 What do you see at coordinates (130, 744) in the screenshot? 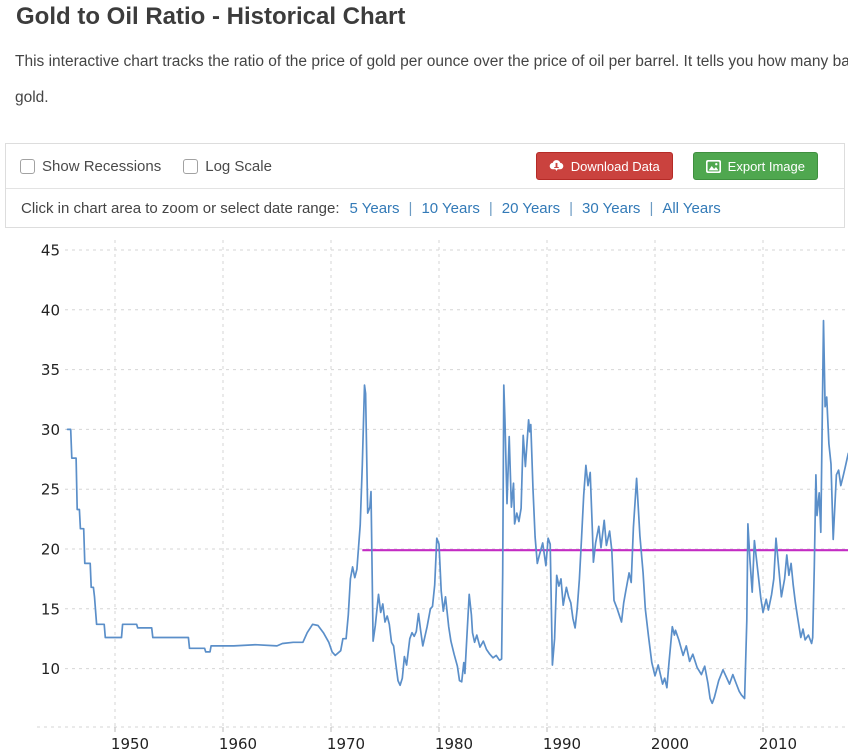
I see `x-axis-label: 1950` at bounding box center [130, 744].